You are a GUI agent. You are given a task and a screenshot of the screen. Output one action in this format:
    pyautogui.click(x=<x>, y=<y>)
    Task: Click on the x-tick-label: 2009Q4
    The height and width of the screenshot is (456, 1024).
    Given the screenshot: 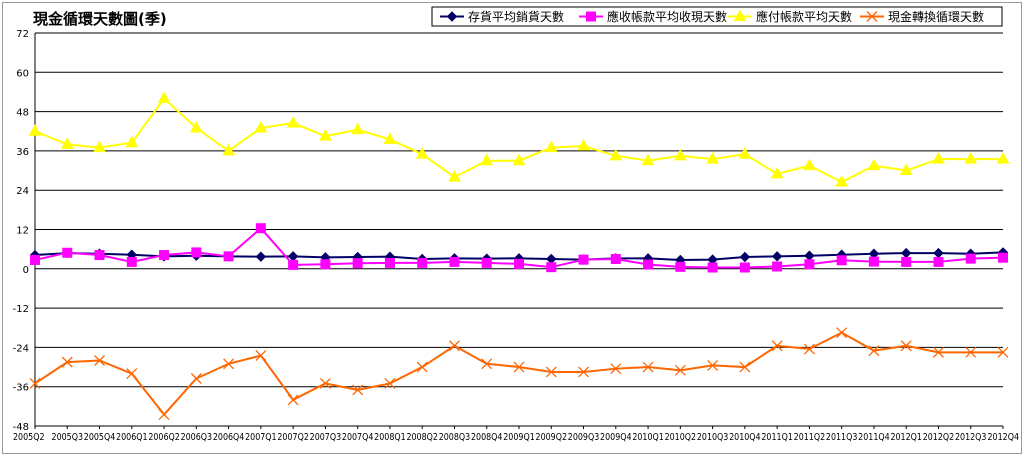 What is the action you would take?
    pyautogui.click(x=616, y=437)
    